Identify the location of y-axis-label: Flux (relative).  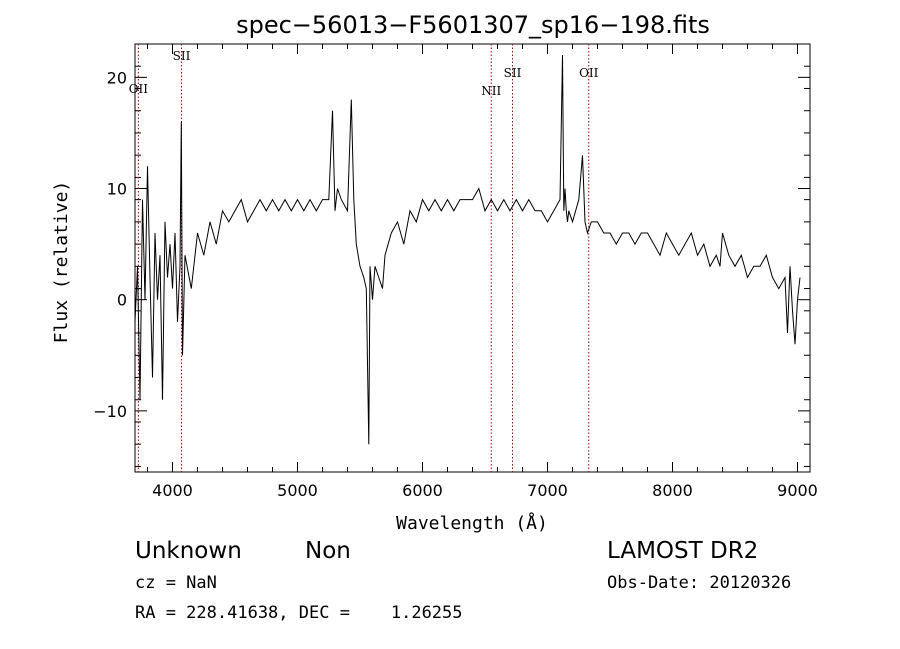
(61, 262).